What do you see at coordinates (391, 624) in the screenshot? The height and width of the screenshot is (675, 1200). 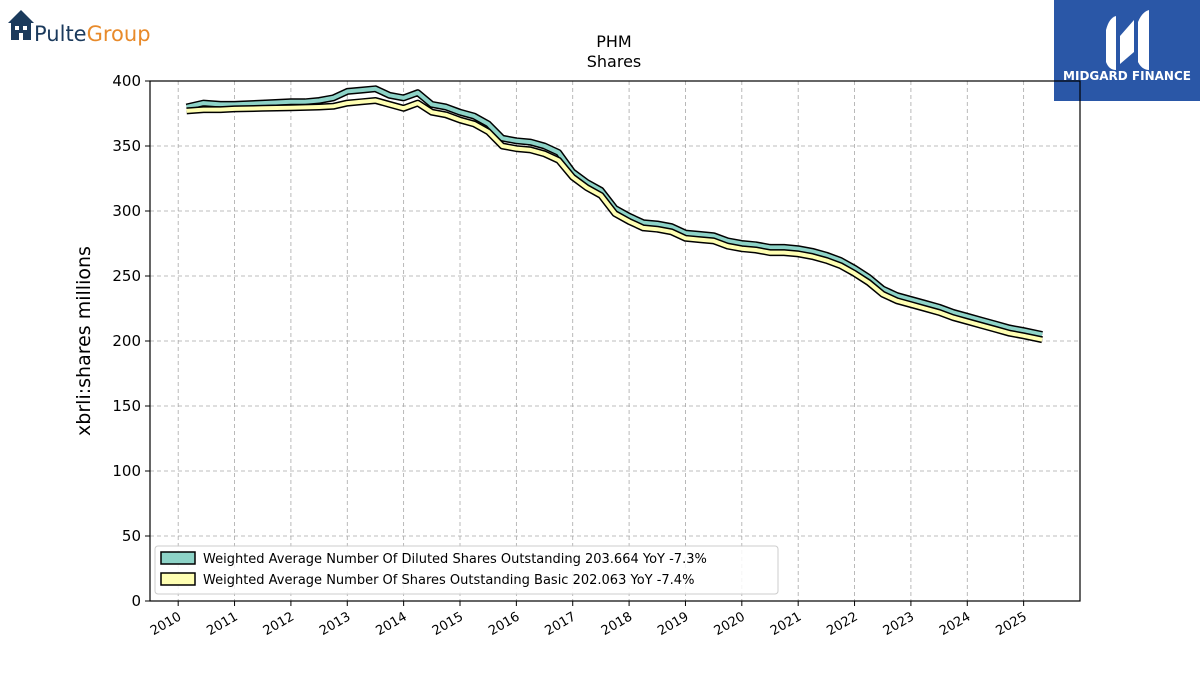 I see `x-tick-label: 2014` at bounding box center [391, 624].